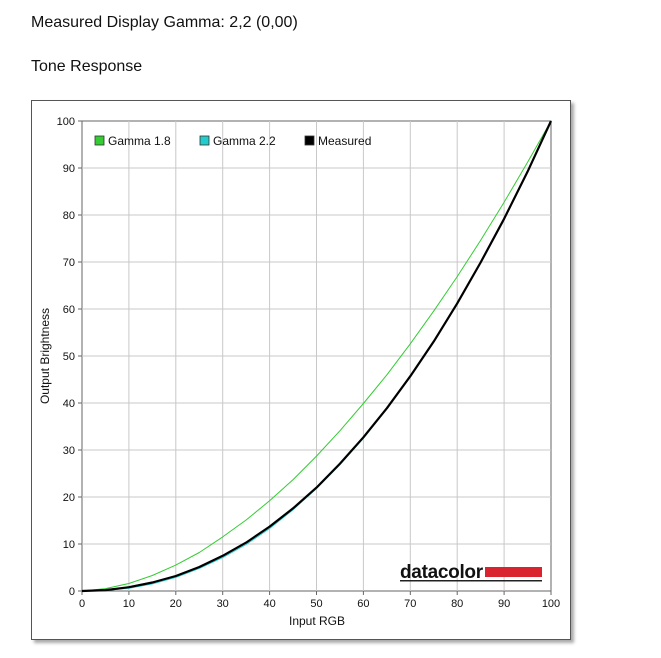  What do you see at coordinates (316, 604) in the screenshot?
I see `x-tick-label: 50` at bounding box center [316, 604].